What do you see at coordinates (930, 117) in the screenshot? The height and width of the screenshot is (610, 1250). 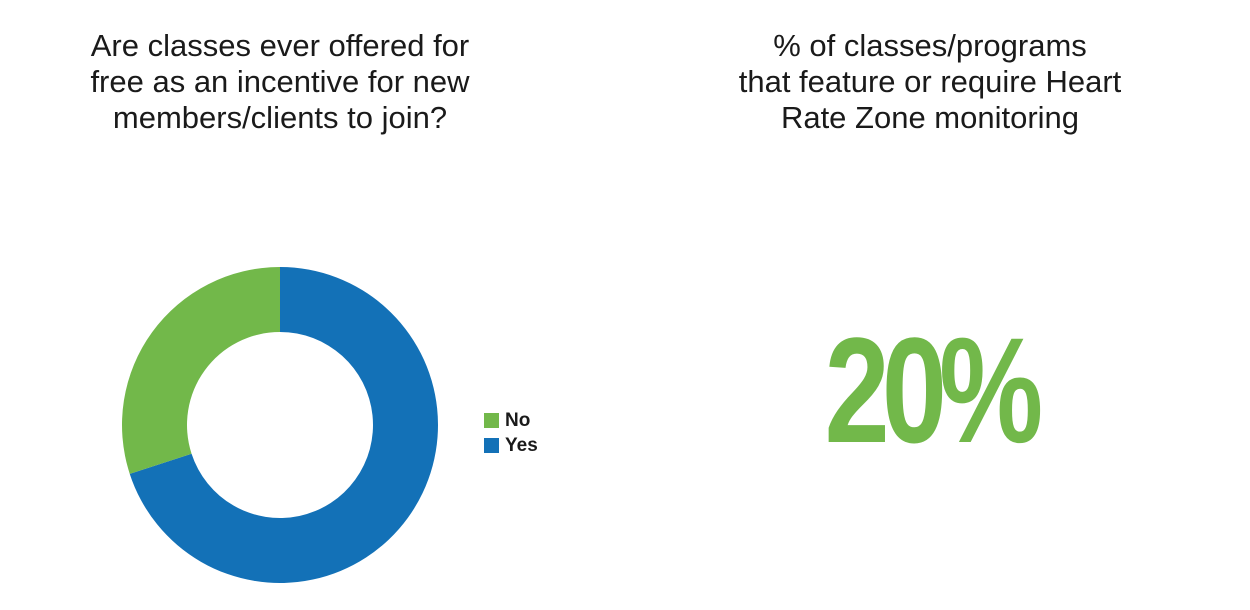 I see `title-line: Rate Zone monitoring` at bounding box center [930, 117].